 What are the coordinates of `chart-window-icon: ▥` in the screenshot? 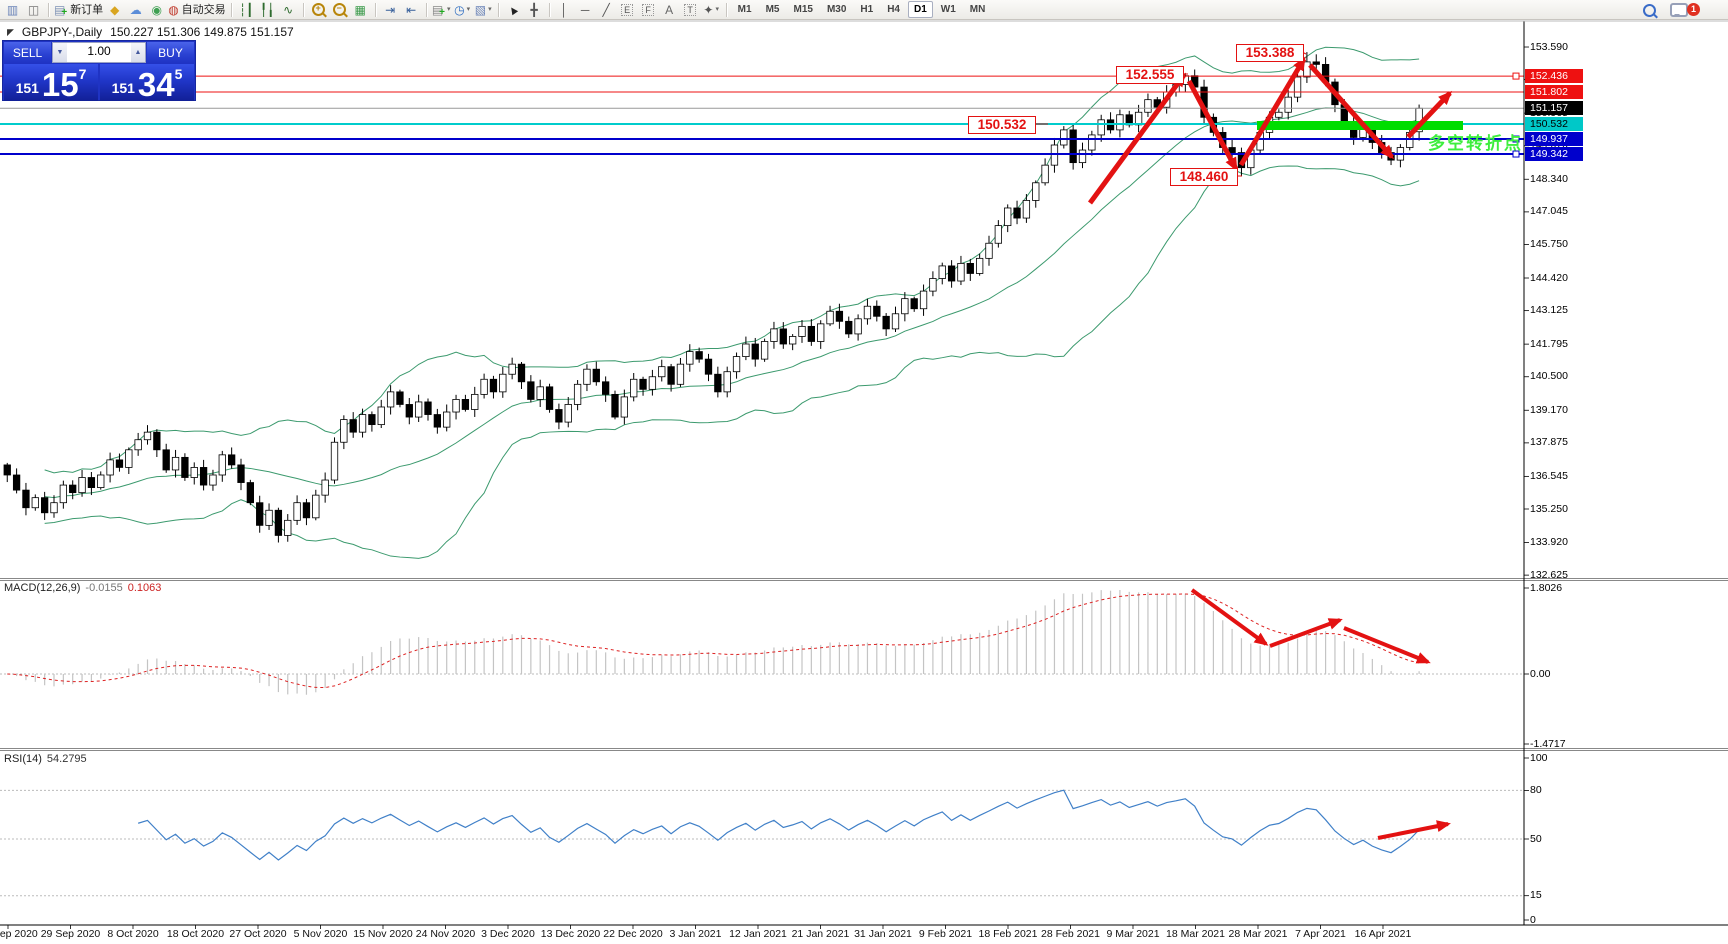 It's located at (12, 9).